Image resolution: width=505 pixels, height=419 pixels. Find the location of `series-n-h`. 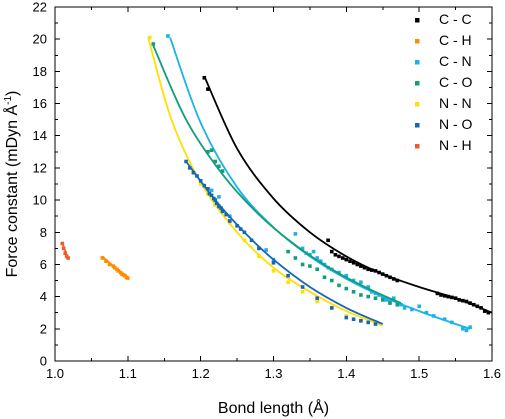

series-n-h is located at coordinates (65, 250).